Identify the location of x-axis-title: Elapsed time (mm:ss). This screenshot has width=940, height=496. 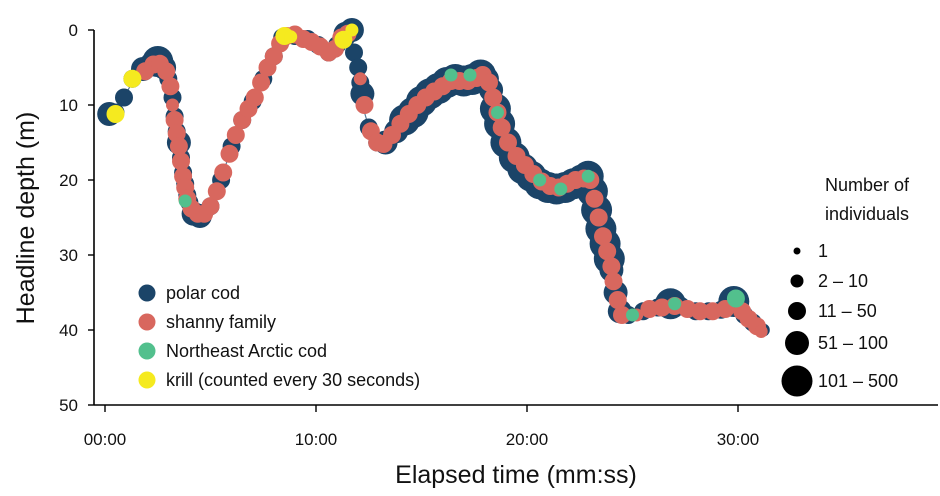
(516, 475).